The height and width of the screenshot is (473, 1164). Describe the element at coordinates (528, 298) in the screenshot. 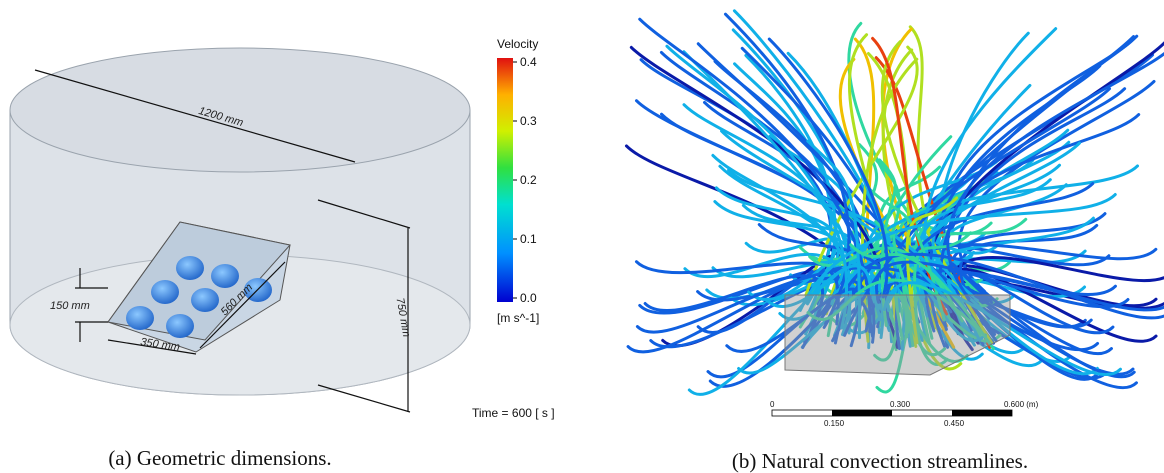

I see `colorbar-label: 0.0` at that location.